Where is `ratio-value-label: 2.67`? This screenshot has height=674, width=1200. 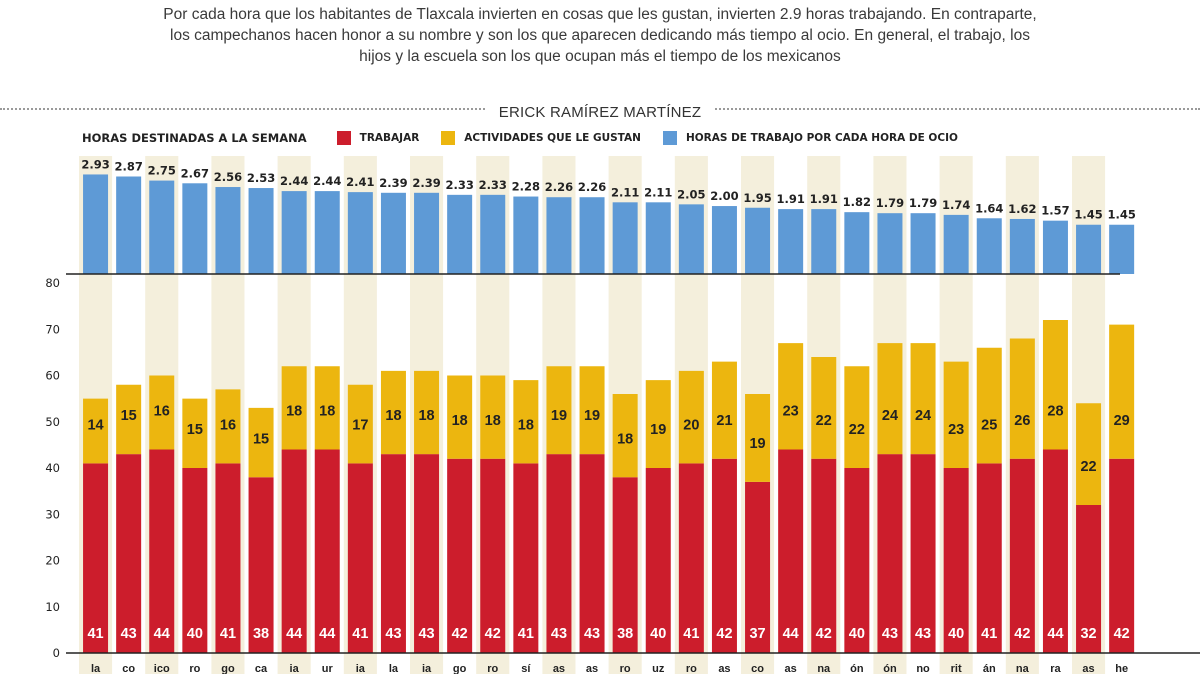 ratio-value-label: 2.67 is located at coordinates (195, 173).